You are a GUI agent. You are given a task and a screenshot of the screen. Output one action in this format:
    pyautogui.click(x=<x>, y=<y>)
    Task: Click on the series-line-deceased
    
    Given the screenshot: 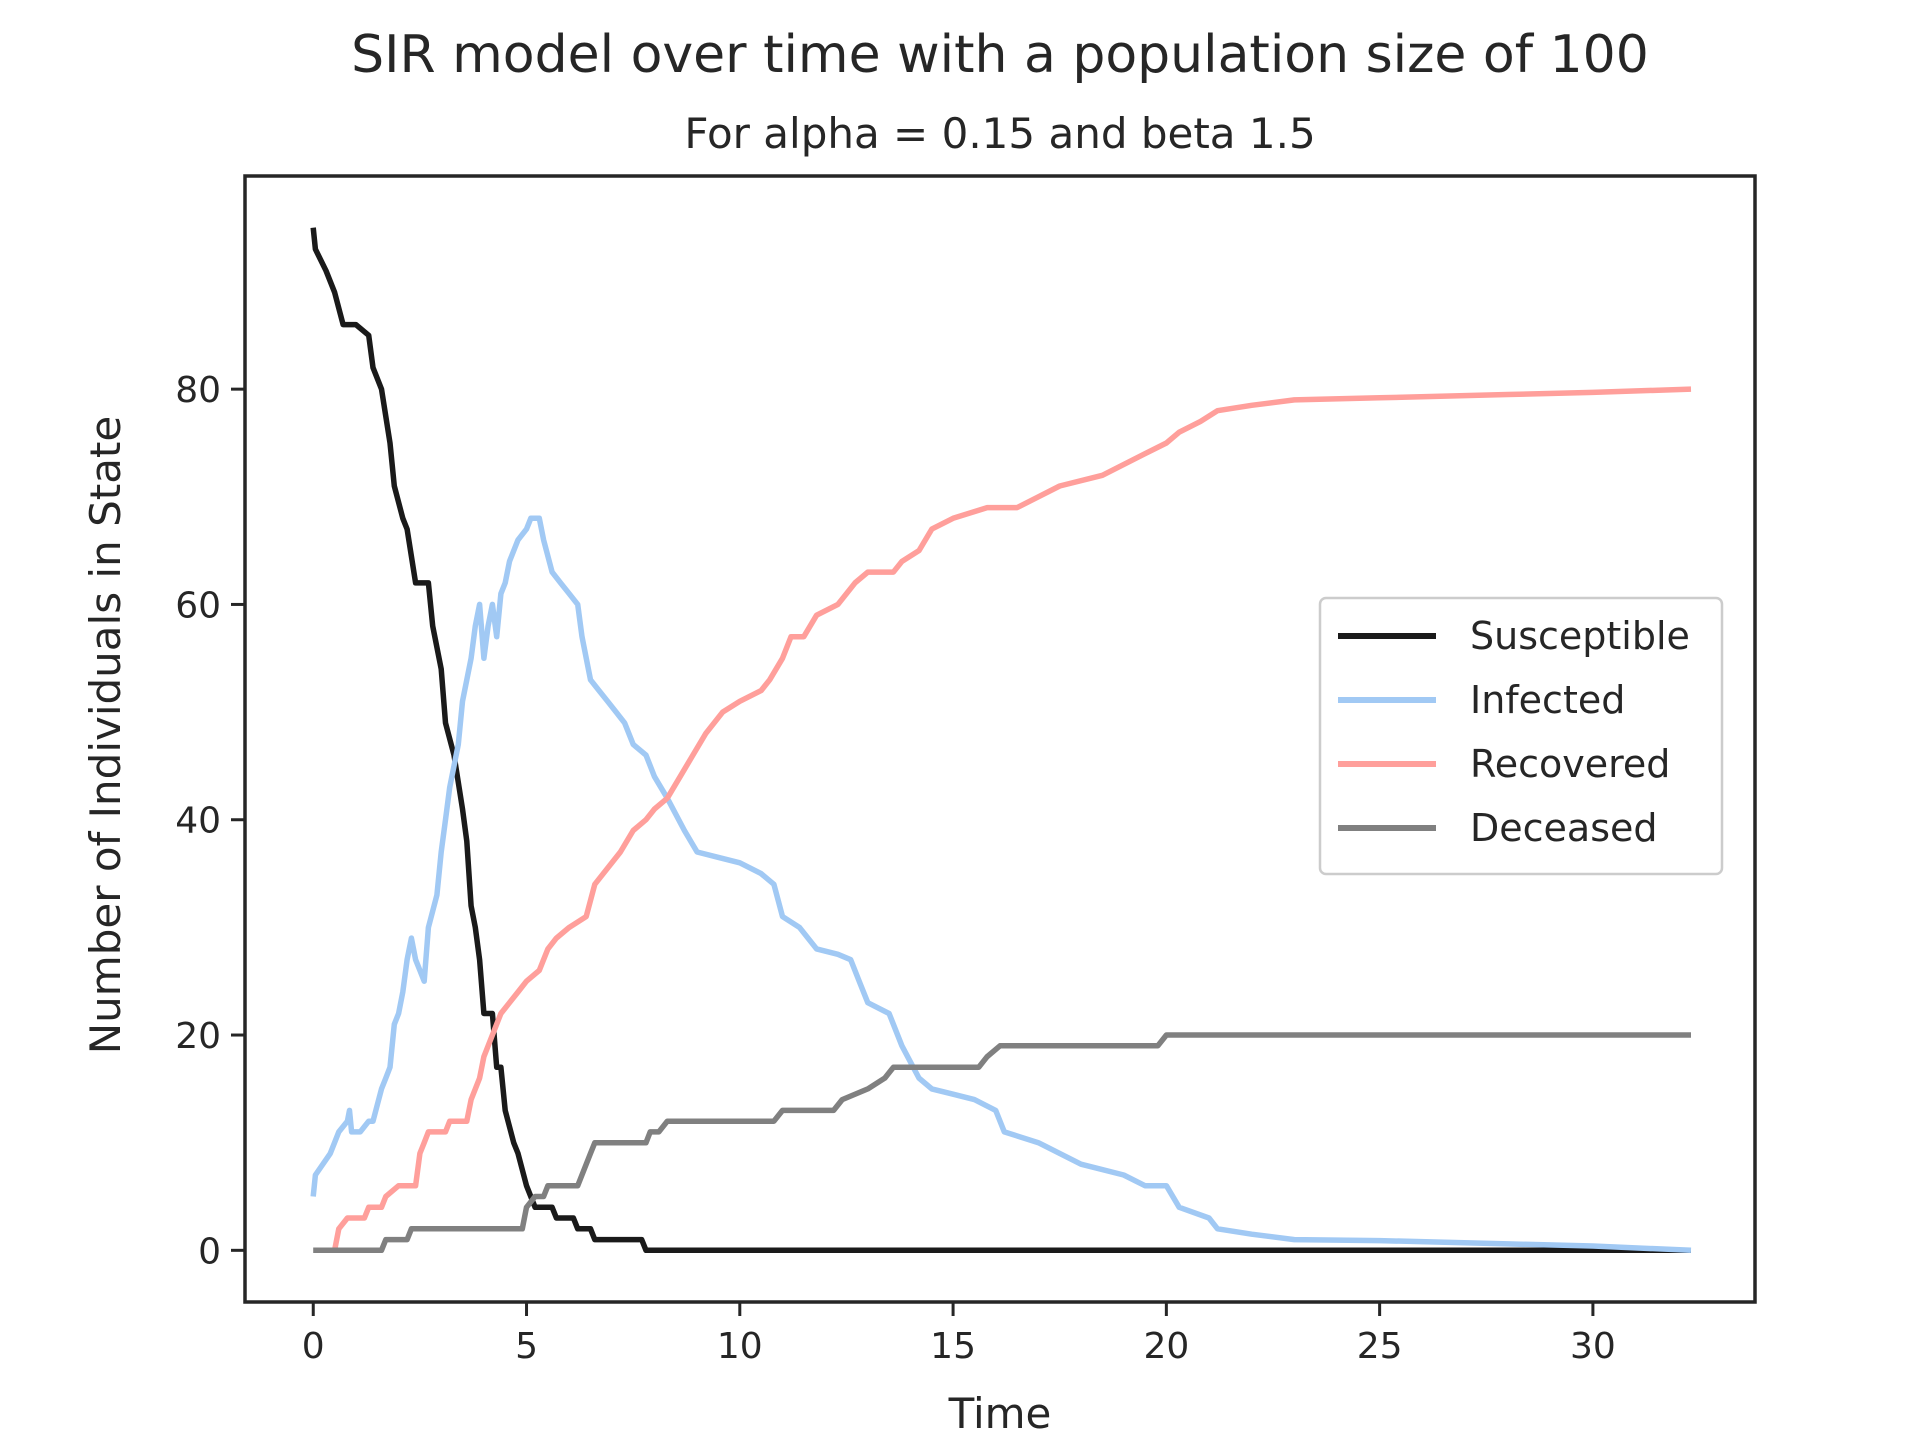 What is the action you would take?
    pyautogui.click(x=1002, y=1143)
    